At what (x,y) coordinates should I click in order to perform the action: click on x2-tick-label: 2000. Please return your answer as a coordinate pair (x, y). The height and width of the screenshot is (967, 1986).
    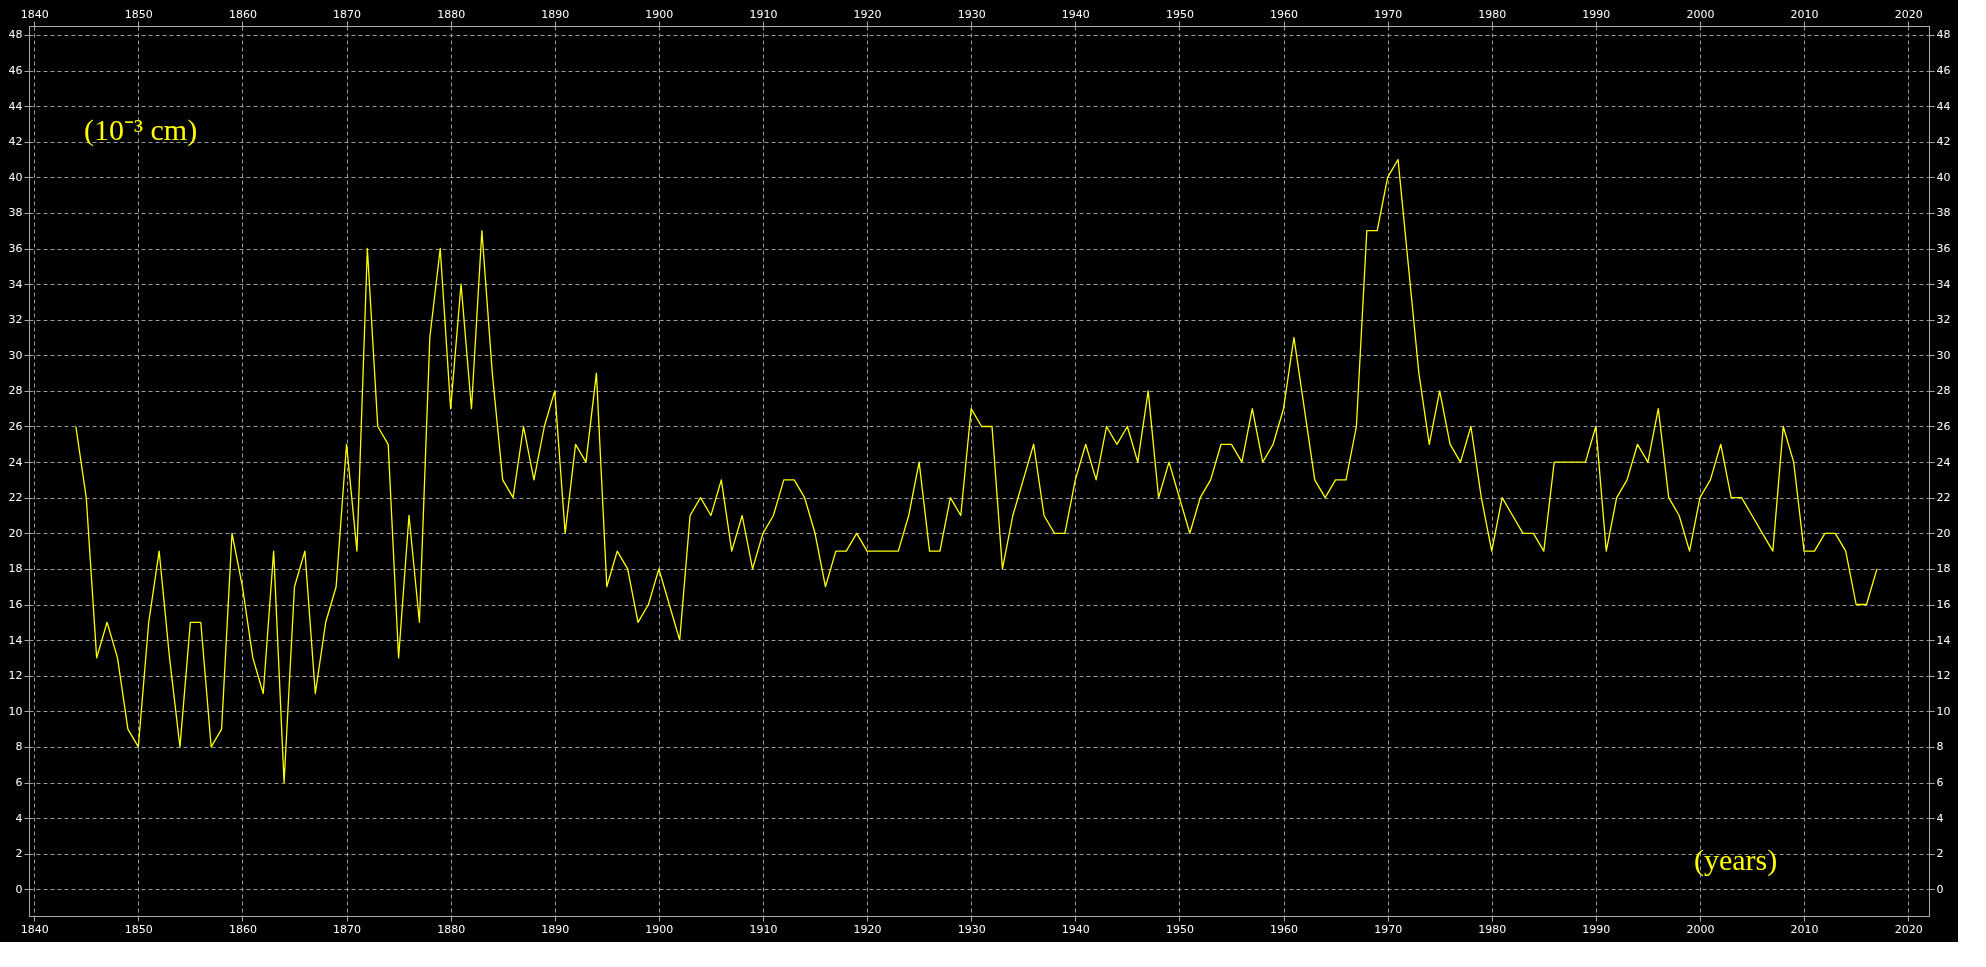
    Looking at the image, I should click on (1700, 14).